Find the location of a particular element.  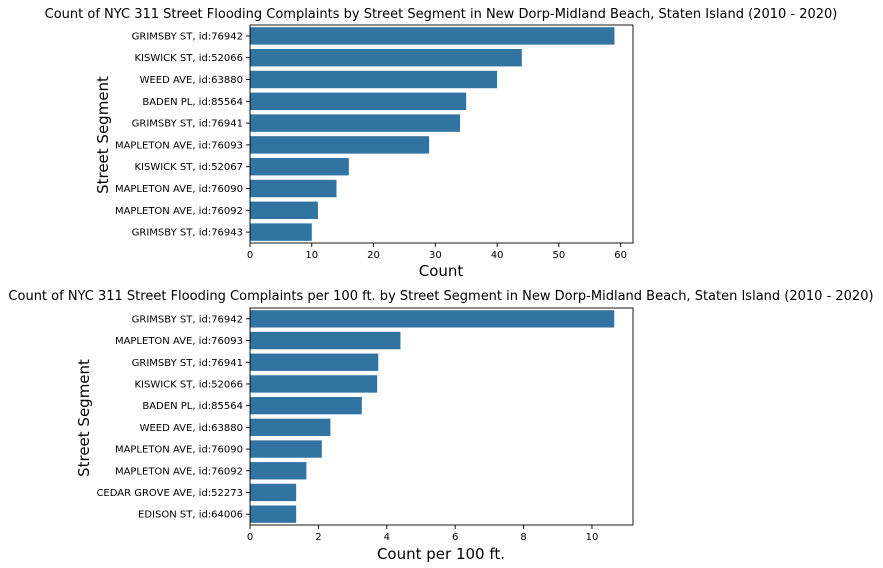

x-ticks: 0 10 20 30 40 50 60 is located at coordinates (437, 252).